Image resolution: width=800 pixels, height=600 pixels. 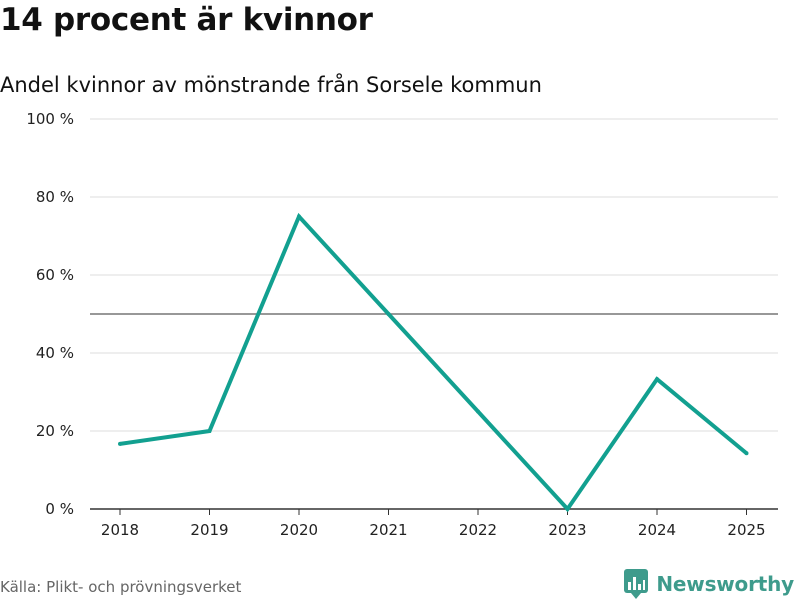 What do you see at coordinates (478, 530) in the screenshot?
I see `x-tick-label: 2022` at bounding box center [478, 530].